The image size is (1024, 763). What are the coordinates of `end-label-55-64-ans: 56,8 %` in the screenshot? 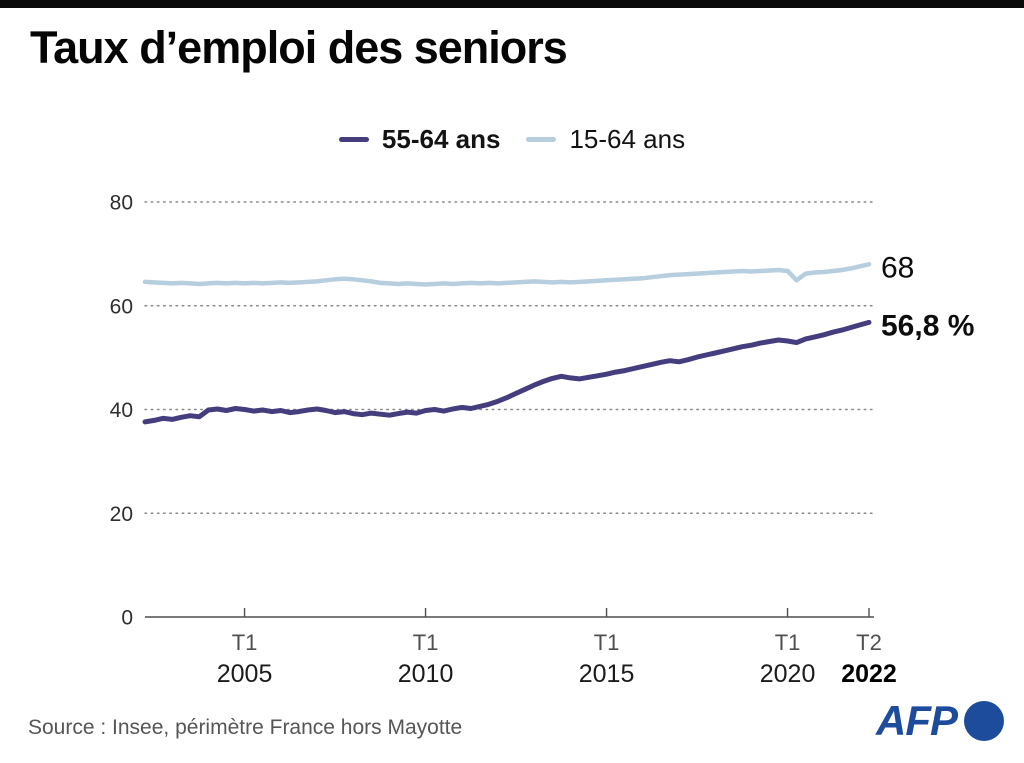 It's located at (927, 325).